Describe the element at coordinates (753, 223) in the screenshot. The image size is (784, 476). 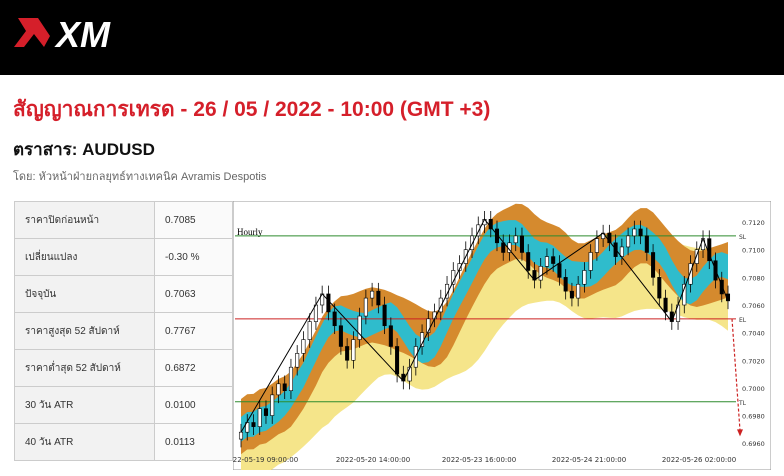
I see `y-tick-label: 0.7120` at that location.